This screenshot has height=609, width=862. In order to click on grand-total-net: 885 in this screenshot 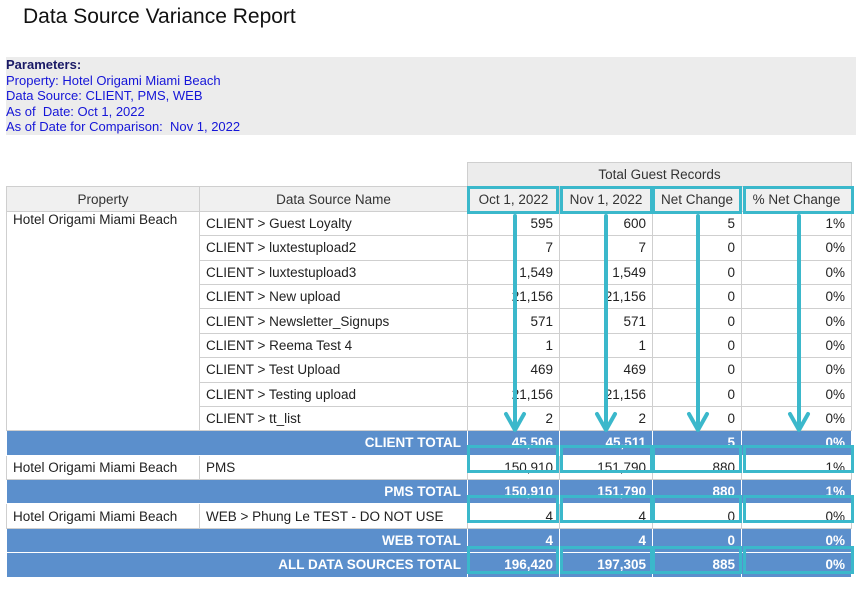, I will do `click(697, 565)`.